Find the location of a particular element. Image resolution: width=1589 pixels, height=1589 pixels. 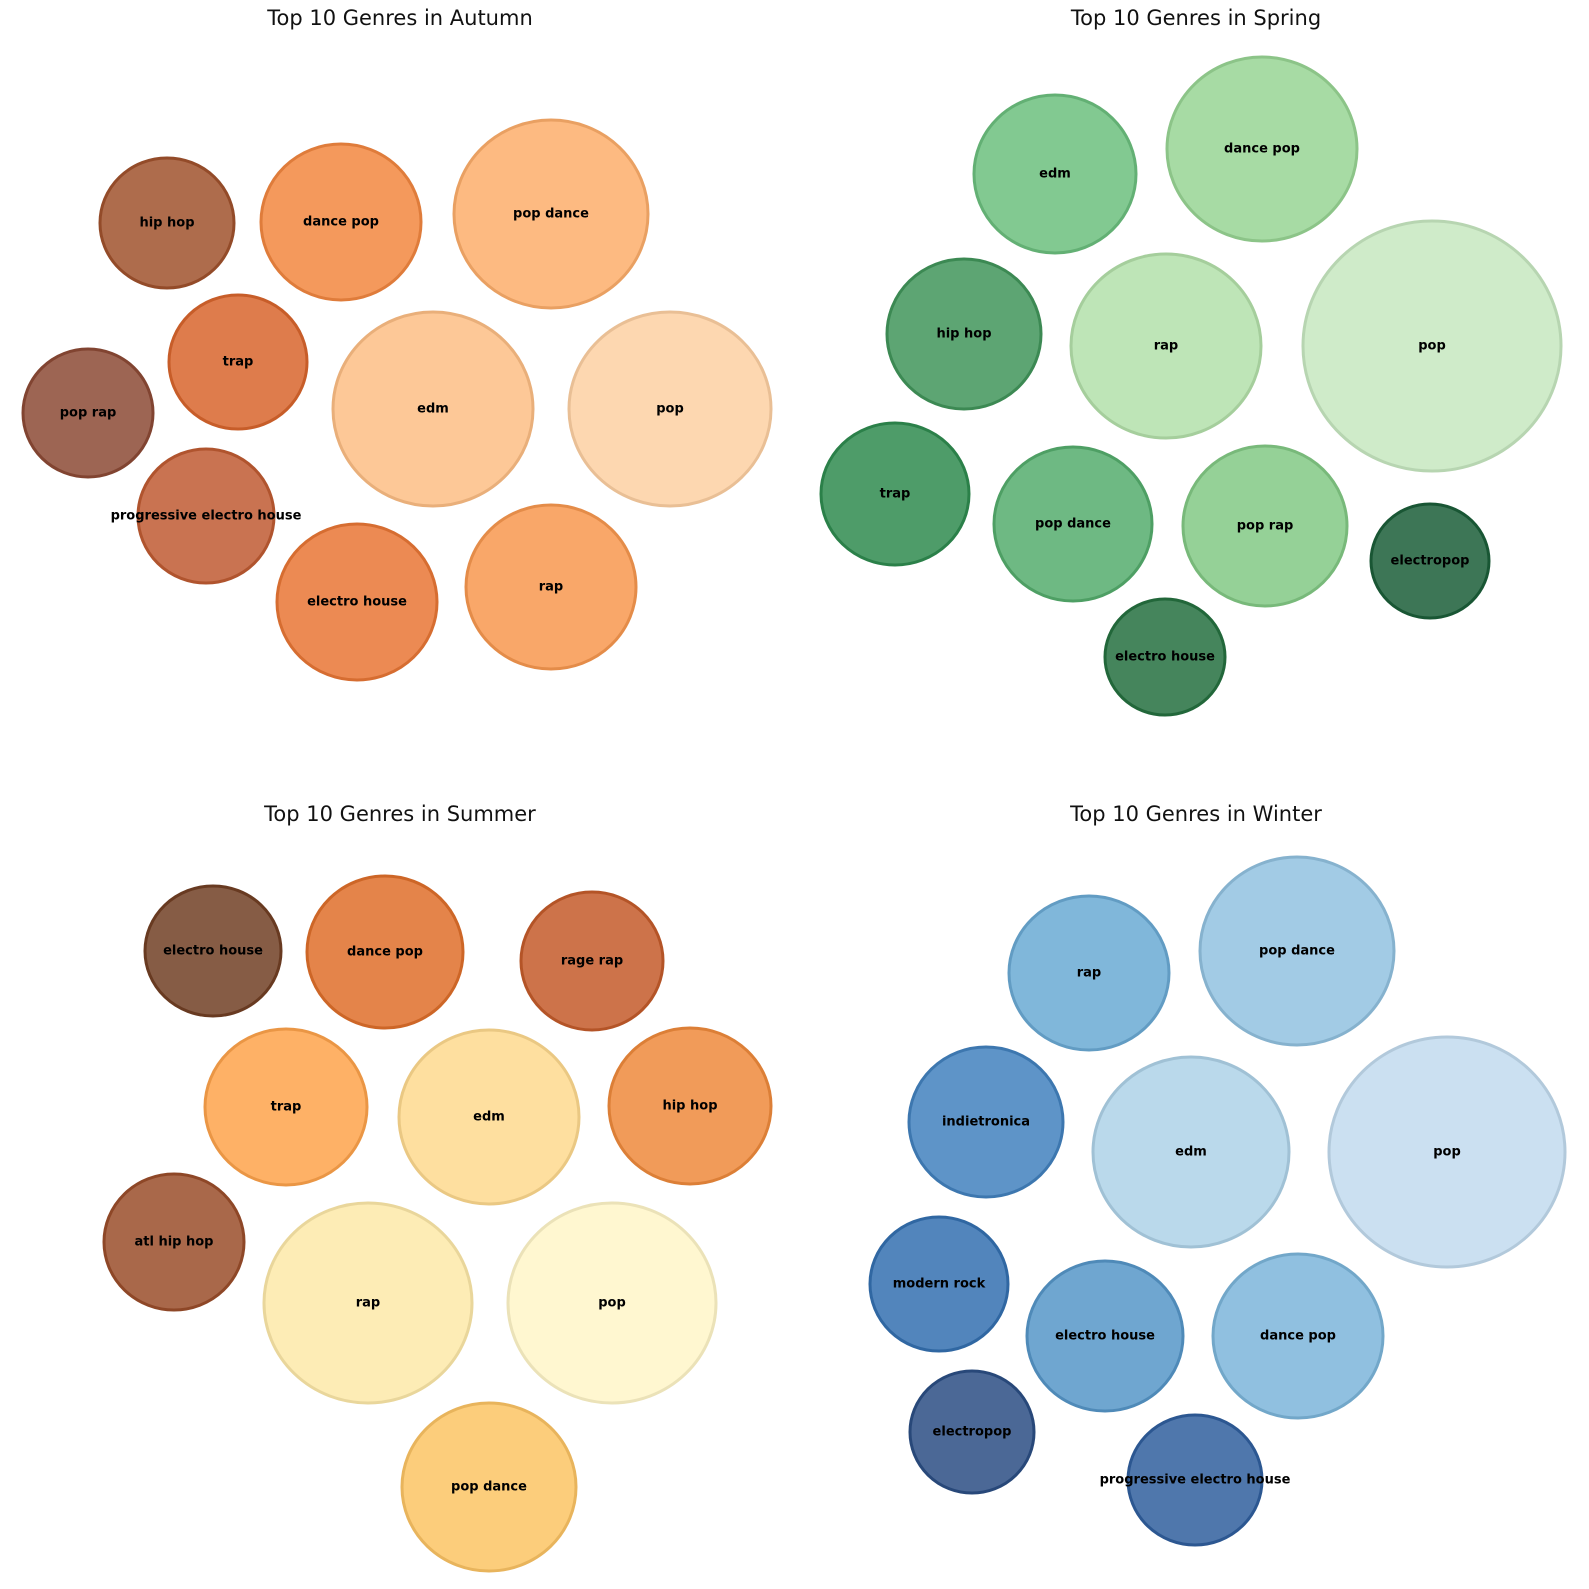

bubble-winter-indietronica is located at coordinates (986, 1122).